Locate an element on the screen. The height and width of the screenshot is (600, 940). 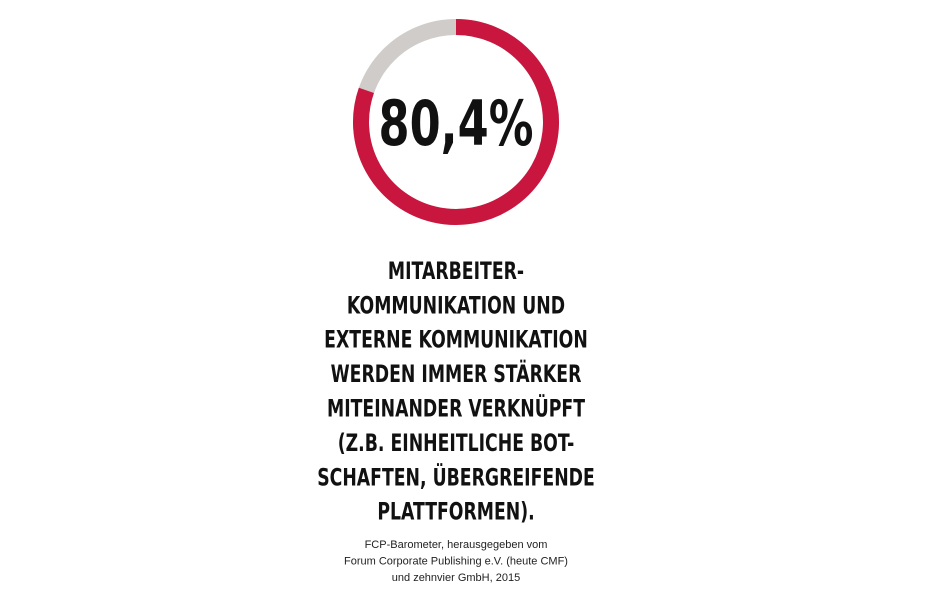
description-line: PLATTFORMEN). is located at coordinates (455, 512).